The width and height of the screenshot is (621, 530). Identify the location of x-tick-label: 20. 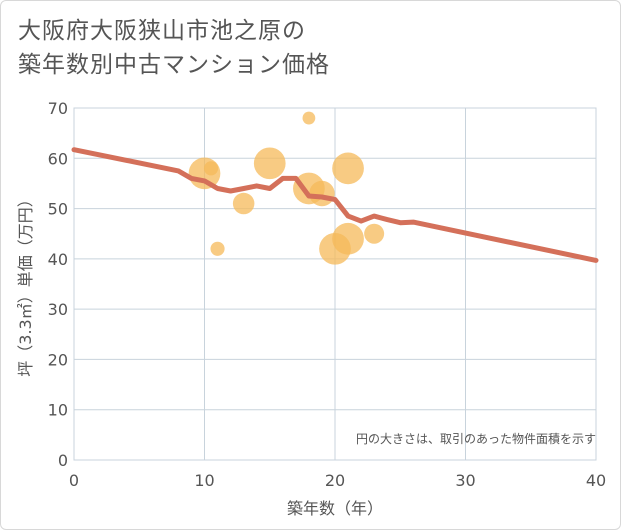
(335, 480).